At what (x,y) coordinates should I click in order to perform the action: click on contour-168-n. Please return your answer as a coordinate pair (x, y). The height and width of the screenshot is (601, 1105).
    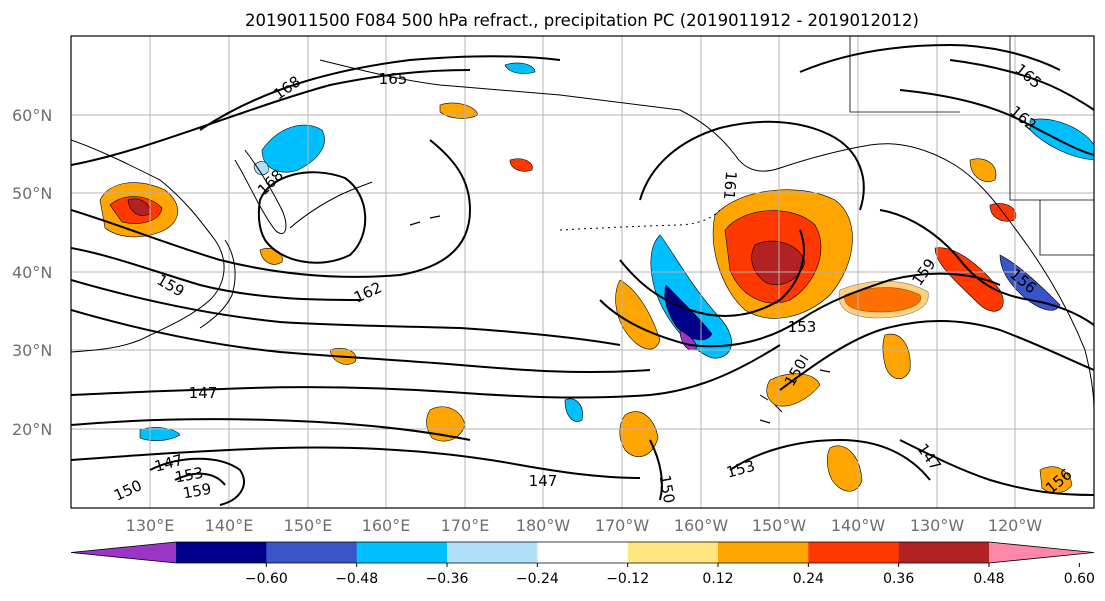
    Looking at the image, I should click on (380, 93).